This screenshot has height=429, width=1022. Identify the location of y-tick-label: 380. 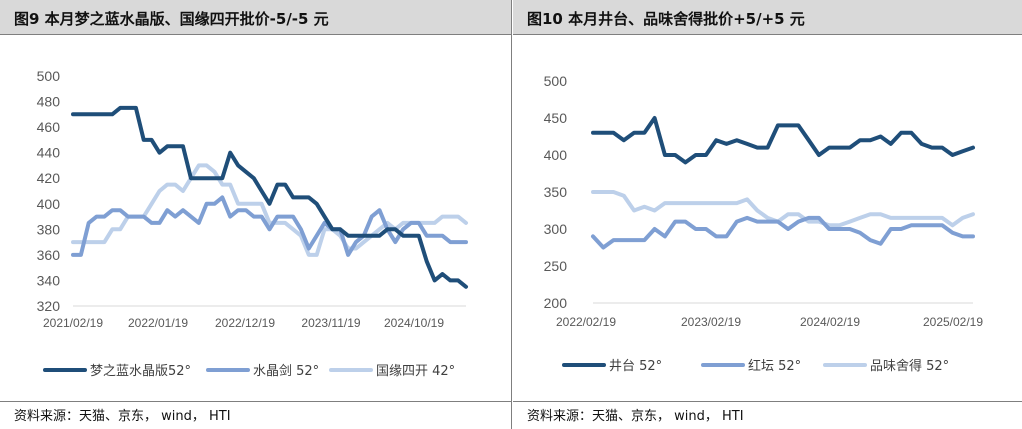
(49, 229).